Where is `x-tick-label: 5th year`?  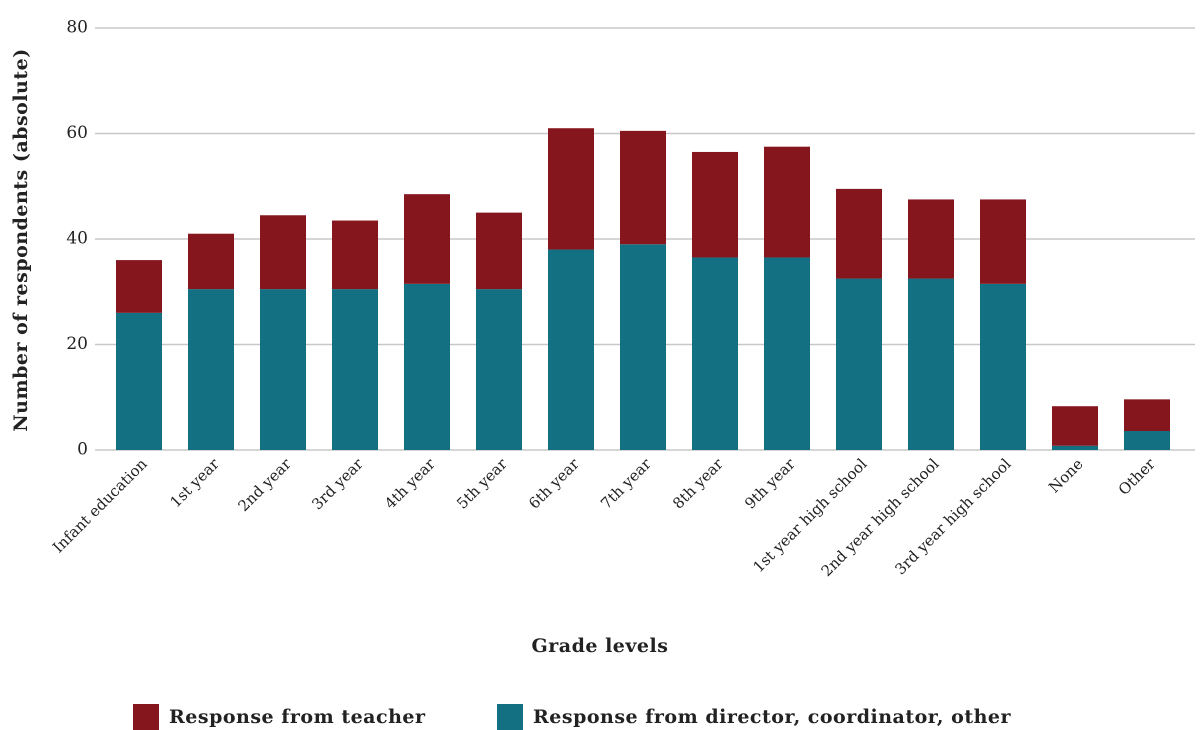 x-tick-label: 5th year is located at coordinates (482, 483).